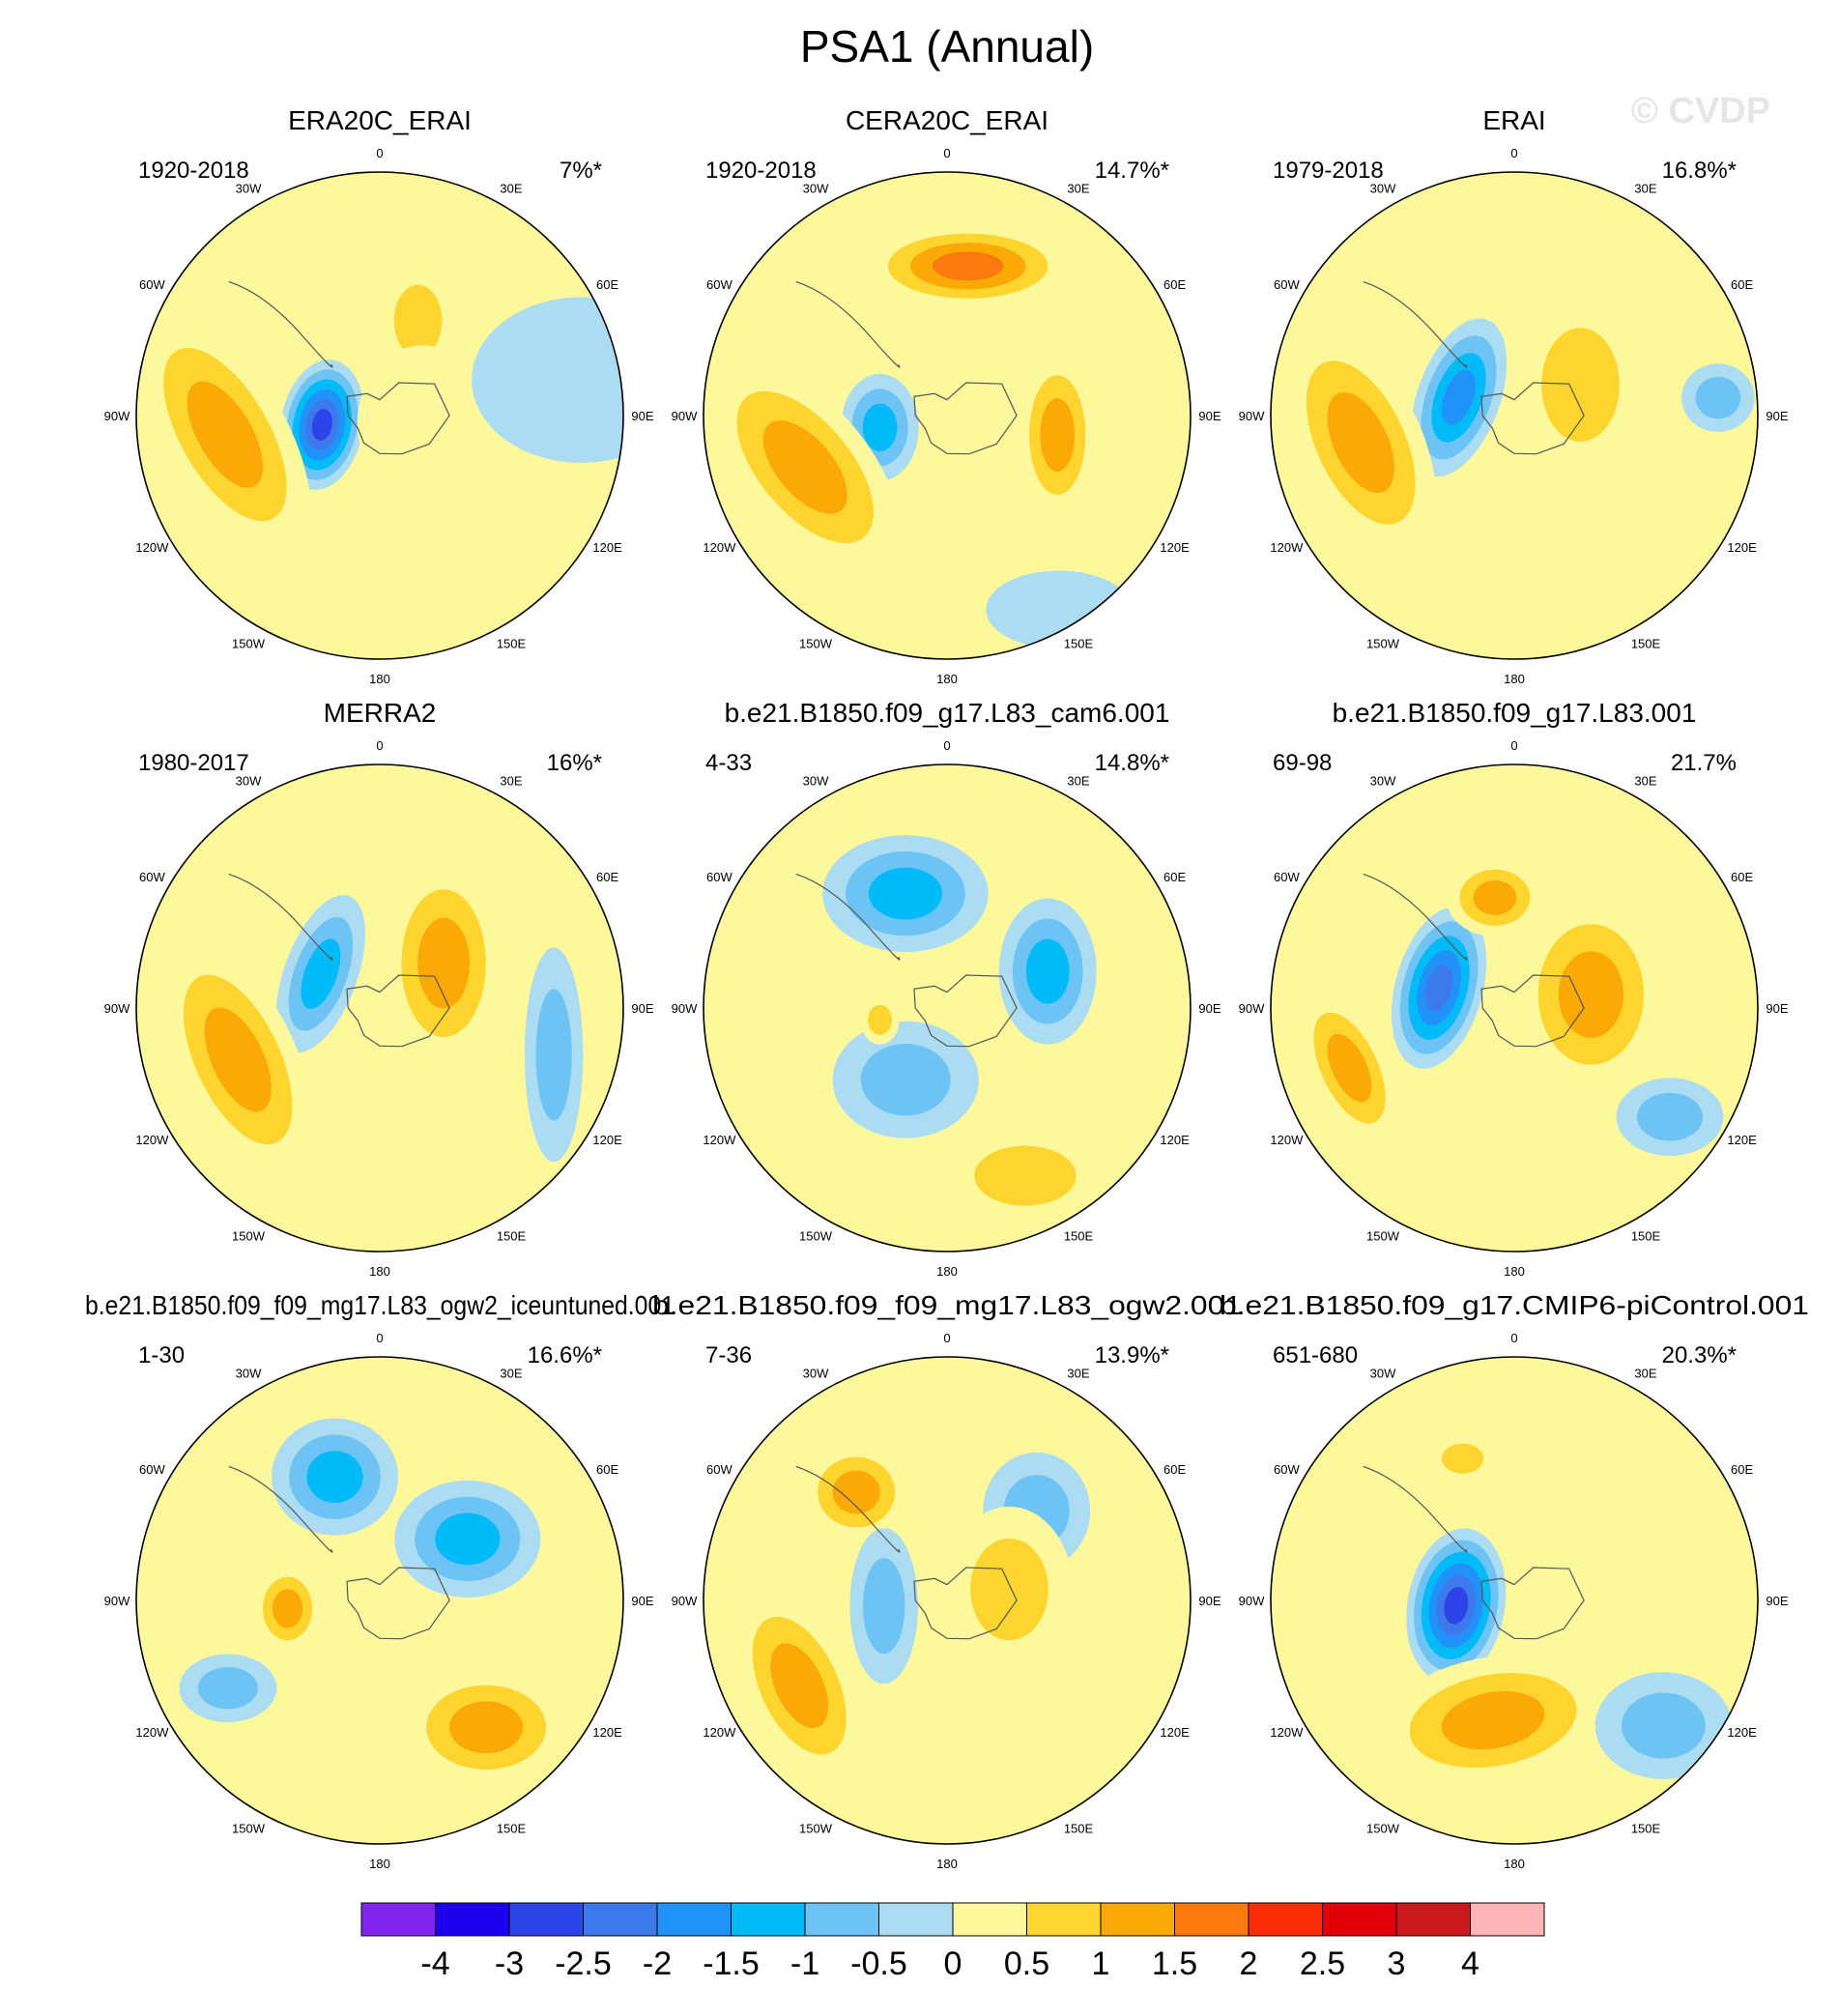 The image size is (1838, 2016). What do you see at coordinates (161, 1355) in the screenshot?
I see `panel-years: 1-30` at bounding box center [161, 1355].